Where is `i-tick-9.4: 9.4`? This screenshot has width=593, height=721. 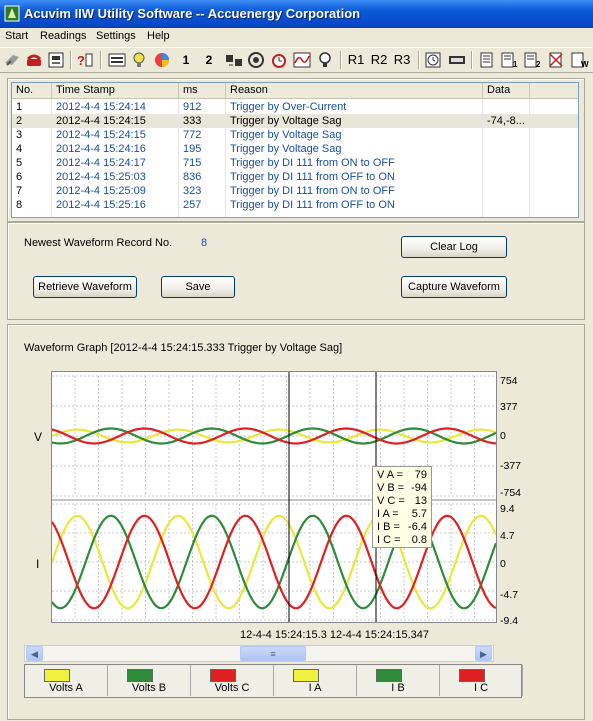
i-tick-9.4: 9.4 is located at coordinates (507, 509).